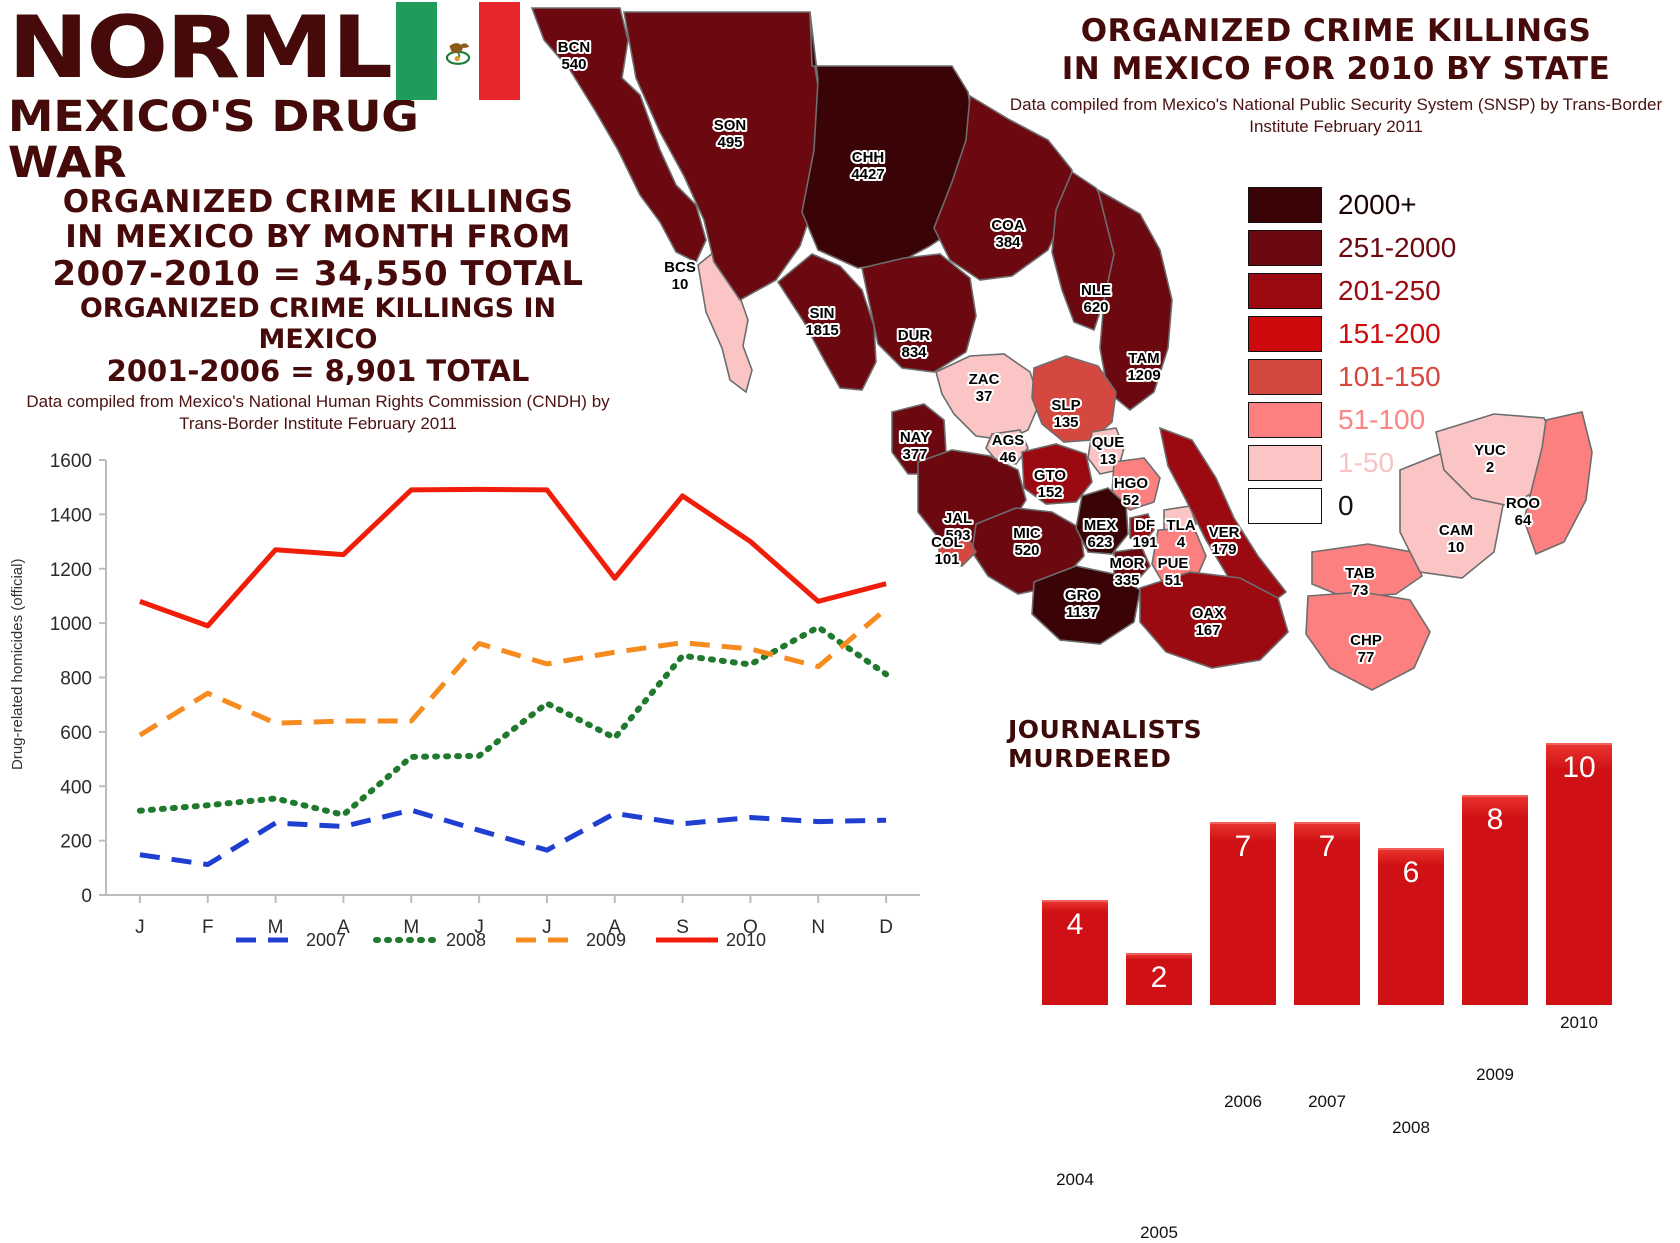  Describe the element at coordinates (1360, 590) in the screenshot. I see `state-value-tab: 73` at that location.